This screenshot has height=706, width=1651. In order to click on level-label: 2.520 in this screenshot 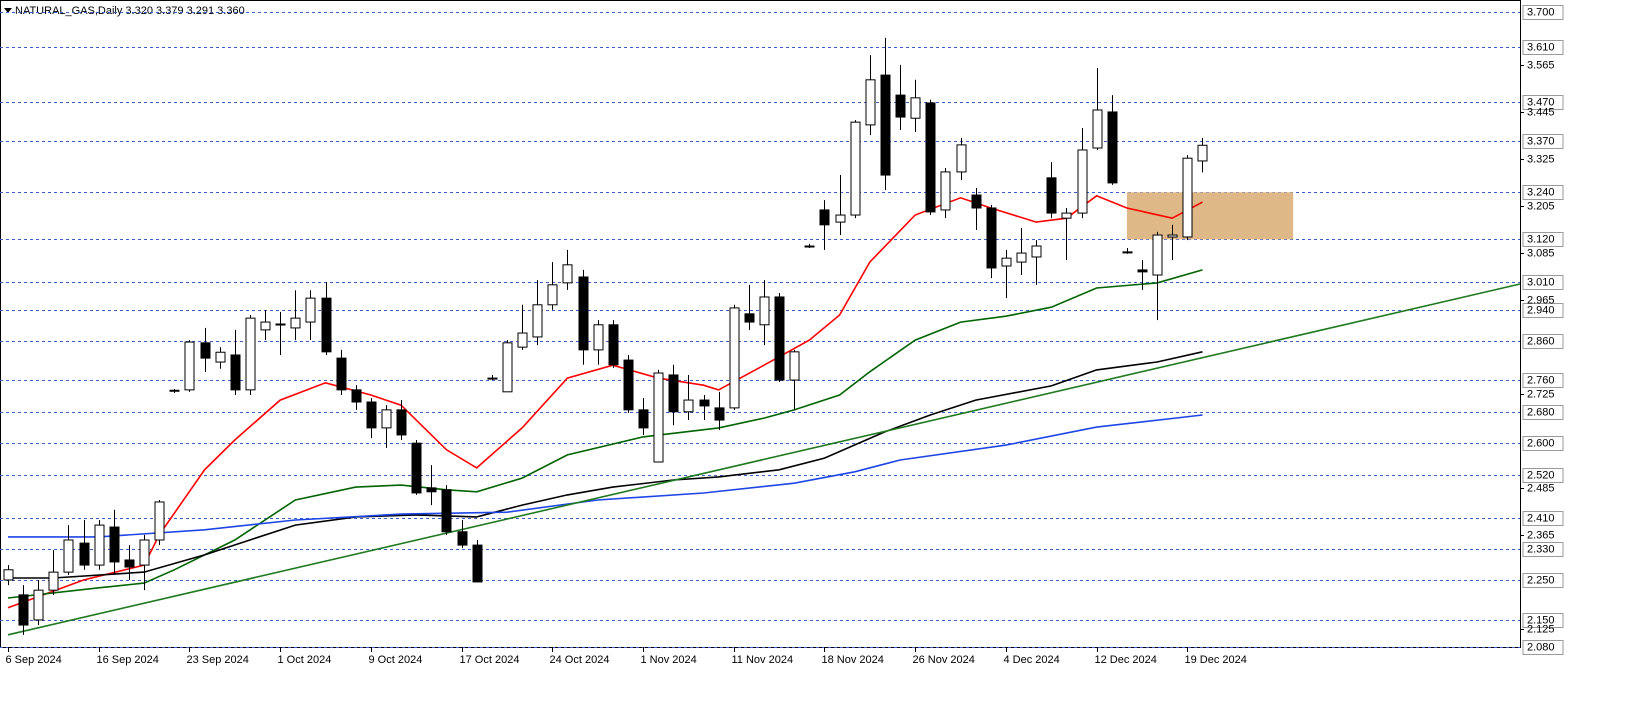, I will do `click(1541, 475)`.